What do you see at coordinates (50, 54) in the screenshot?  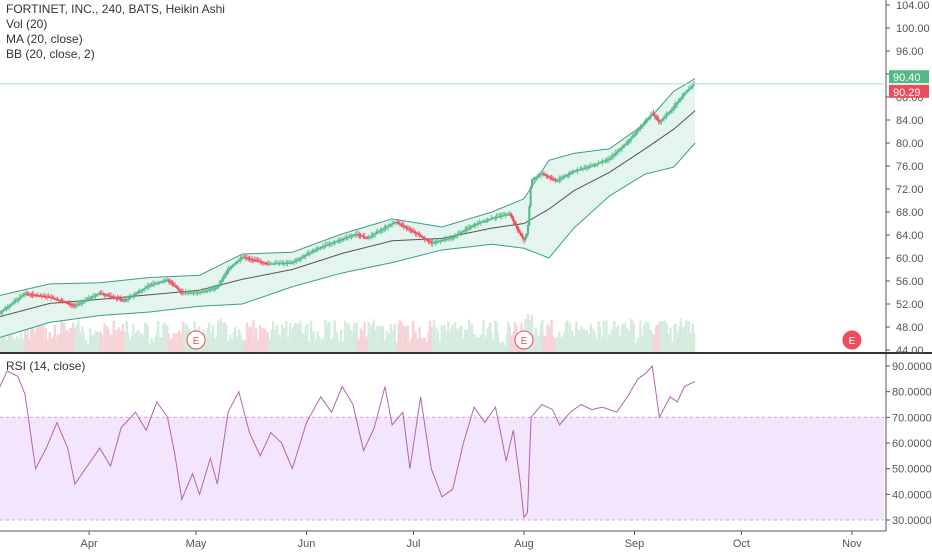 I see `legend-bb: BB (20, close, 2)` at bounding box center [50, 54].